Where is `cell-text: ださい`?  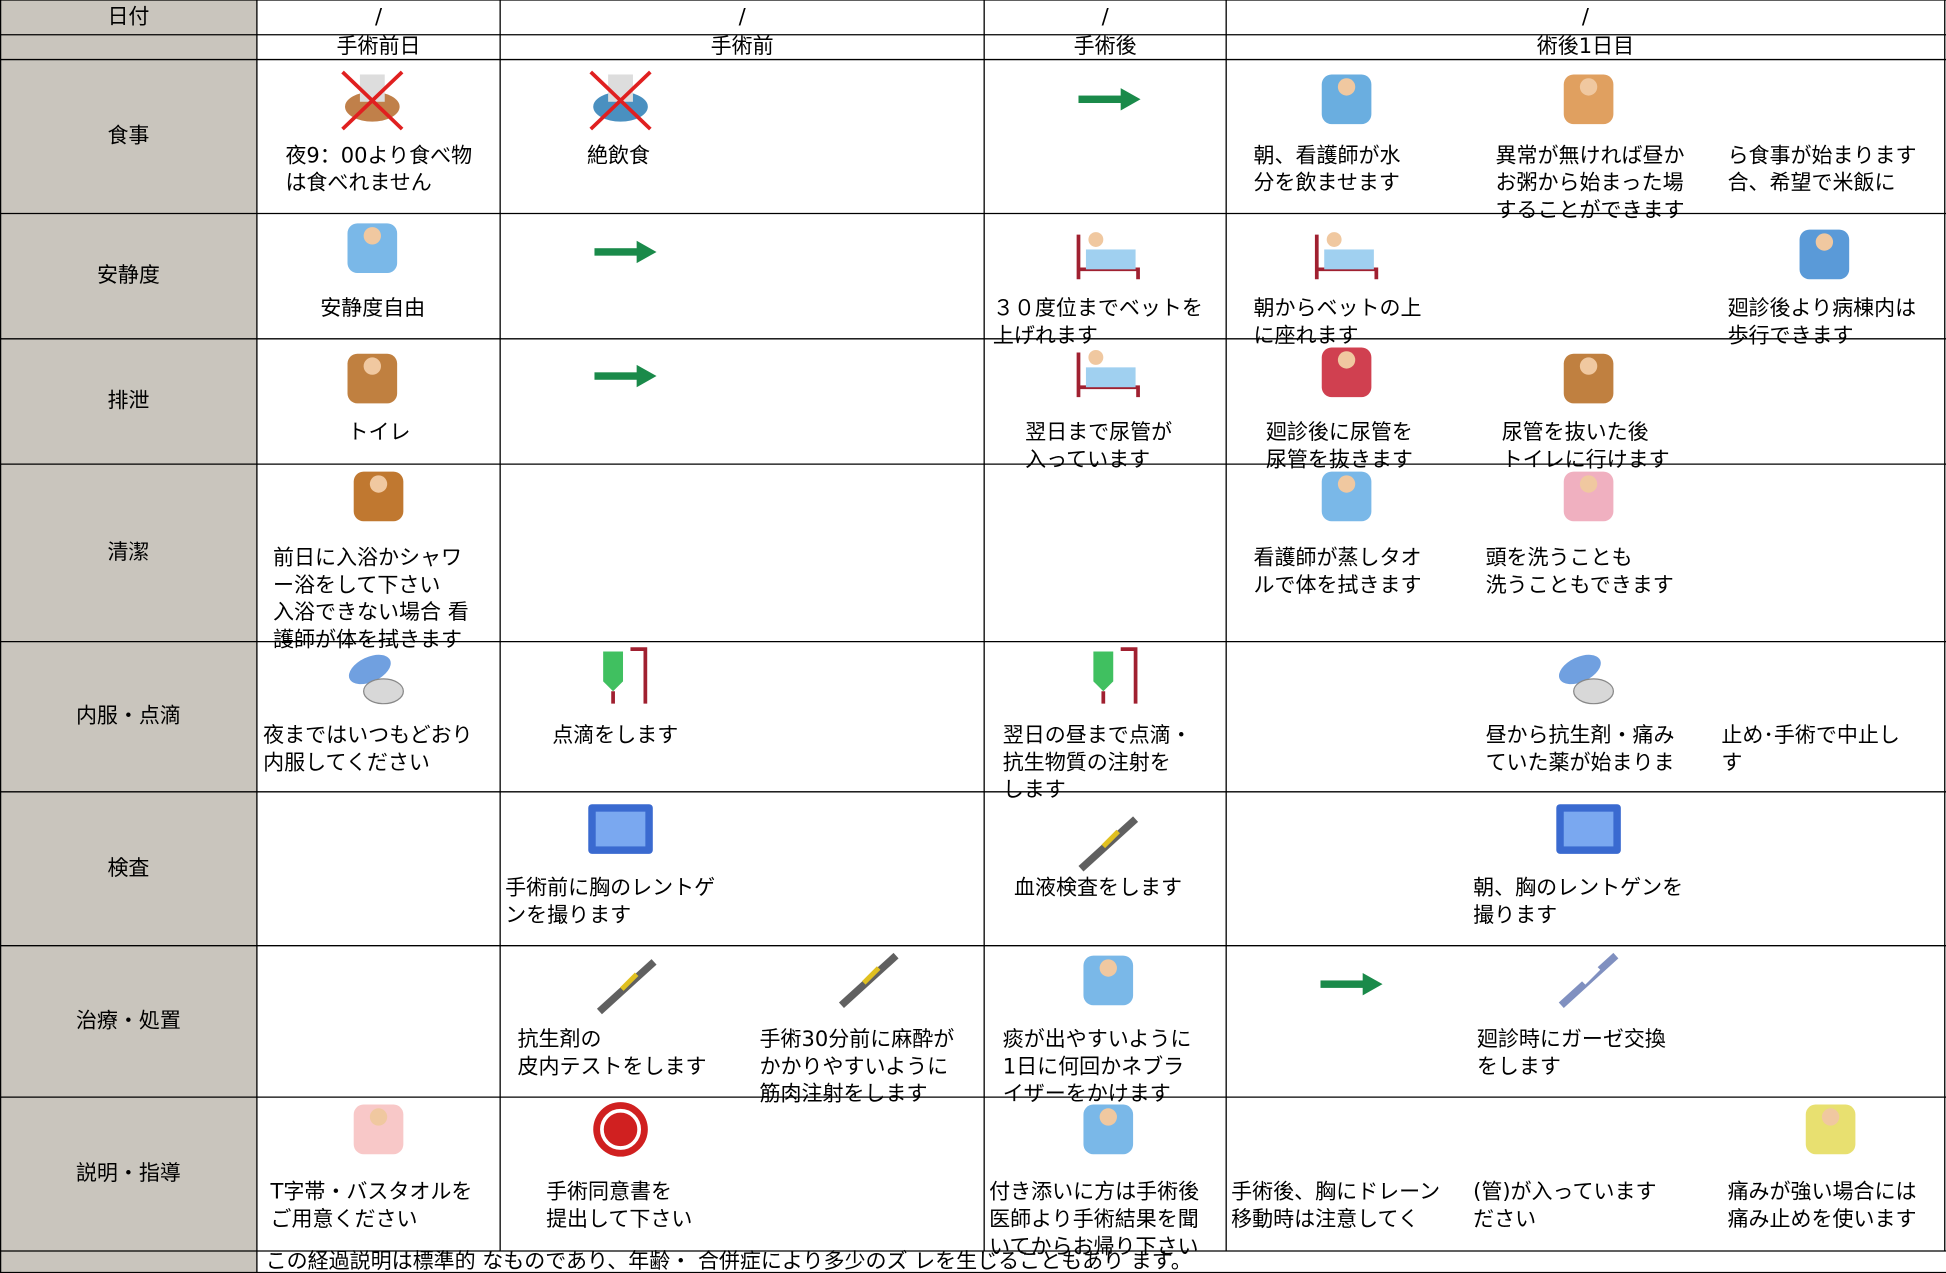 cell-text: ださい is located at coordinates (1504, 1219).